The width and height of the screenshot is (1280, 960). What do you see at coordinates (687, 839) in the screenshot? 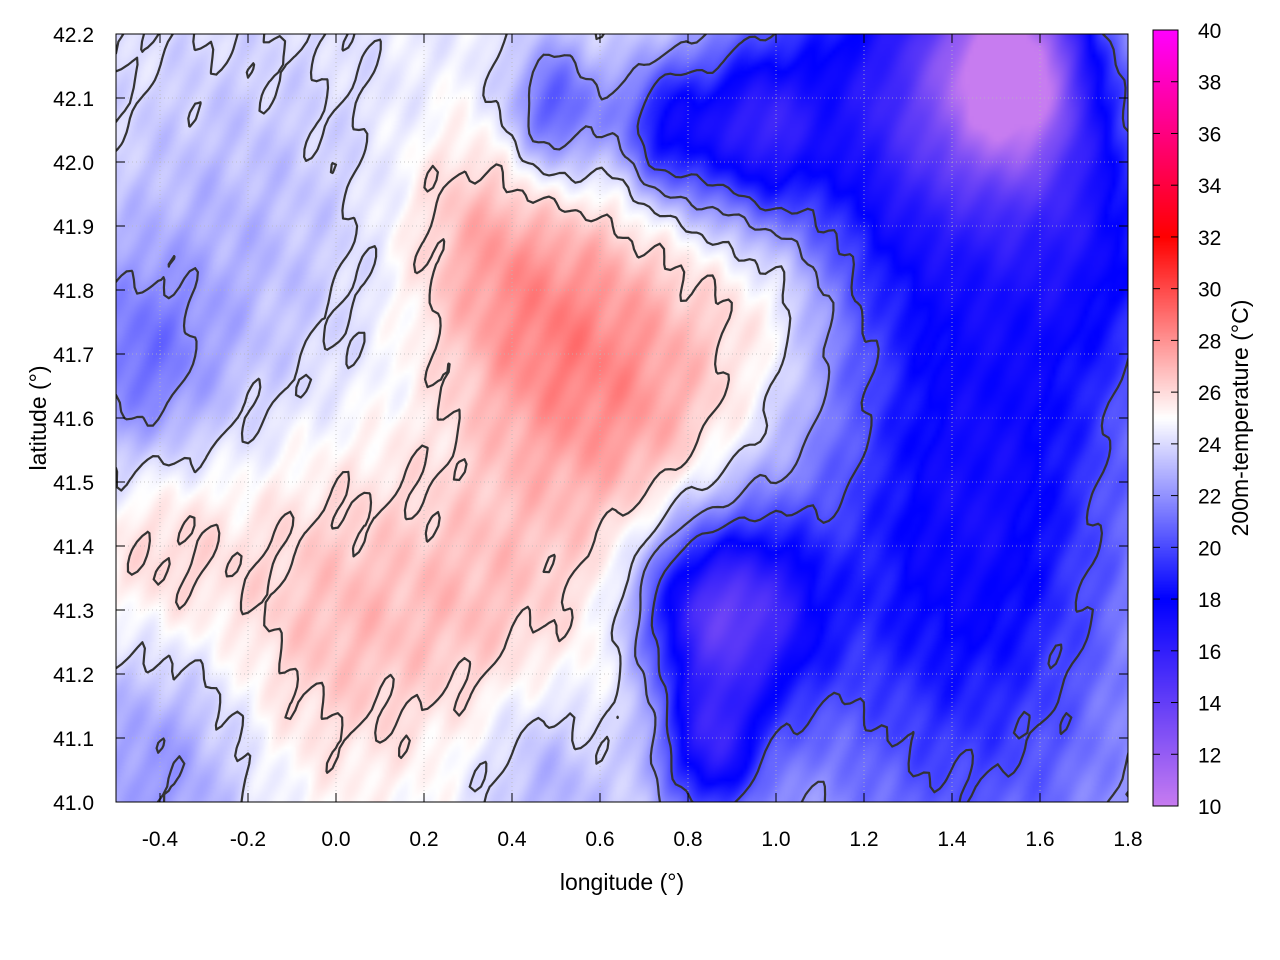
I see `x-tick-label: 0.8` at bounding box center [687, 839].